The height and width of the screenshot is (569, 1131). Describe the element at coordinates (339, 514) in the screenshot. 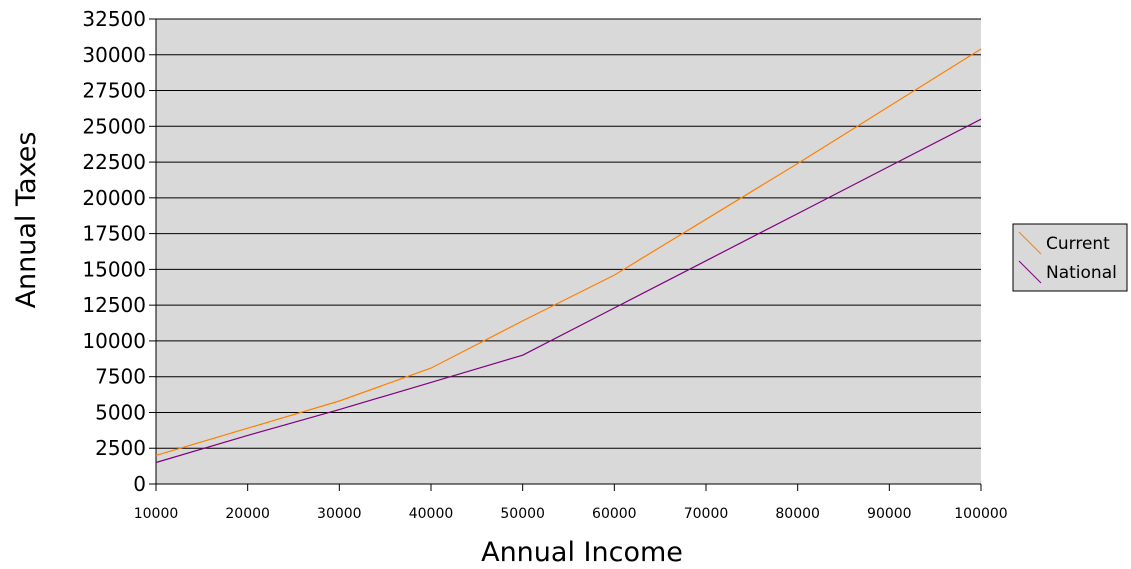

I see `x-tick-label: 30000` at that location.